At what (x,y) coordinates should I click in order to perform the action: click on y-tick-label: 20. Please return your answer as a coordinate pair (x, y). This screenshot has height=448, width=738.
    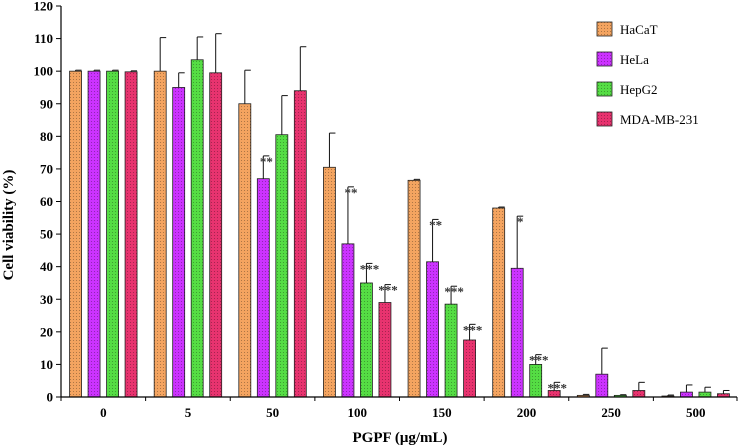
    Looking at the image, I should click on (46, 331).